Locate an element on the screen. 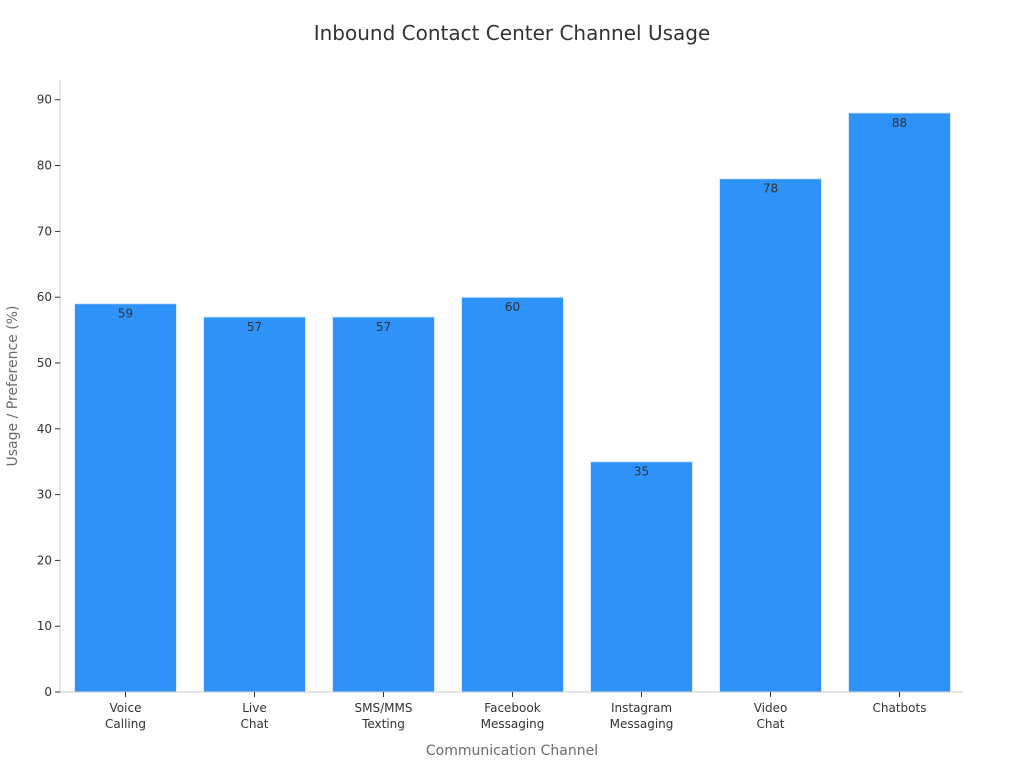 This screenshot has width=1024, height=768. y-axis-title: Usage / Preference (%) is located at coordinates (13, 386).